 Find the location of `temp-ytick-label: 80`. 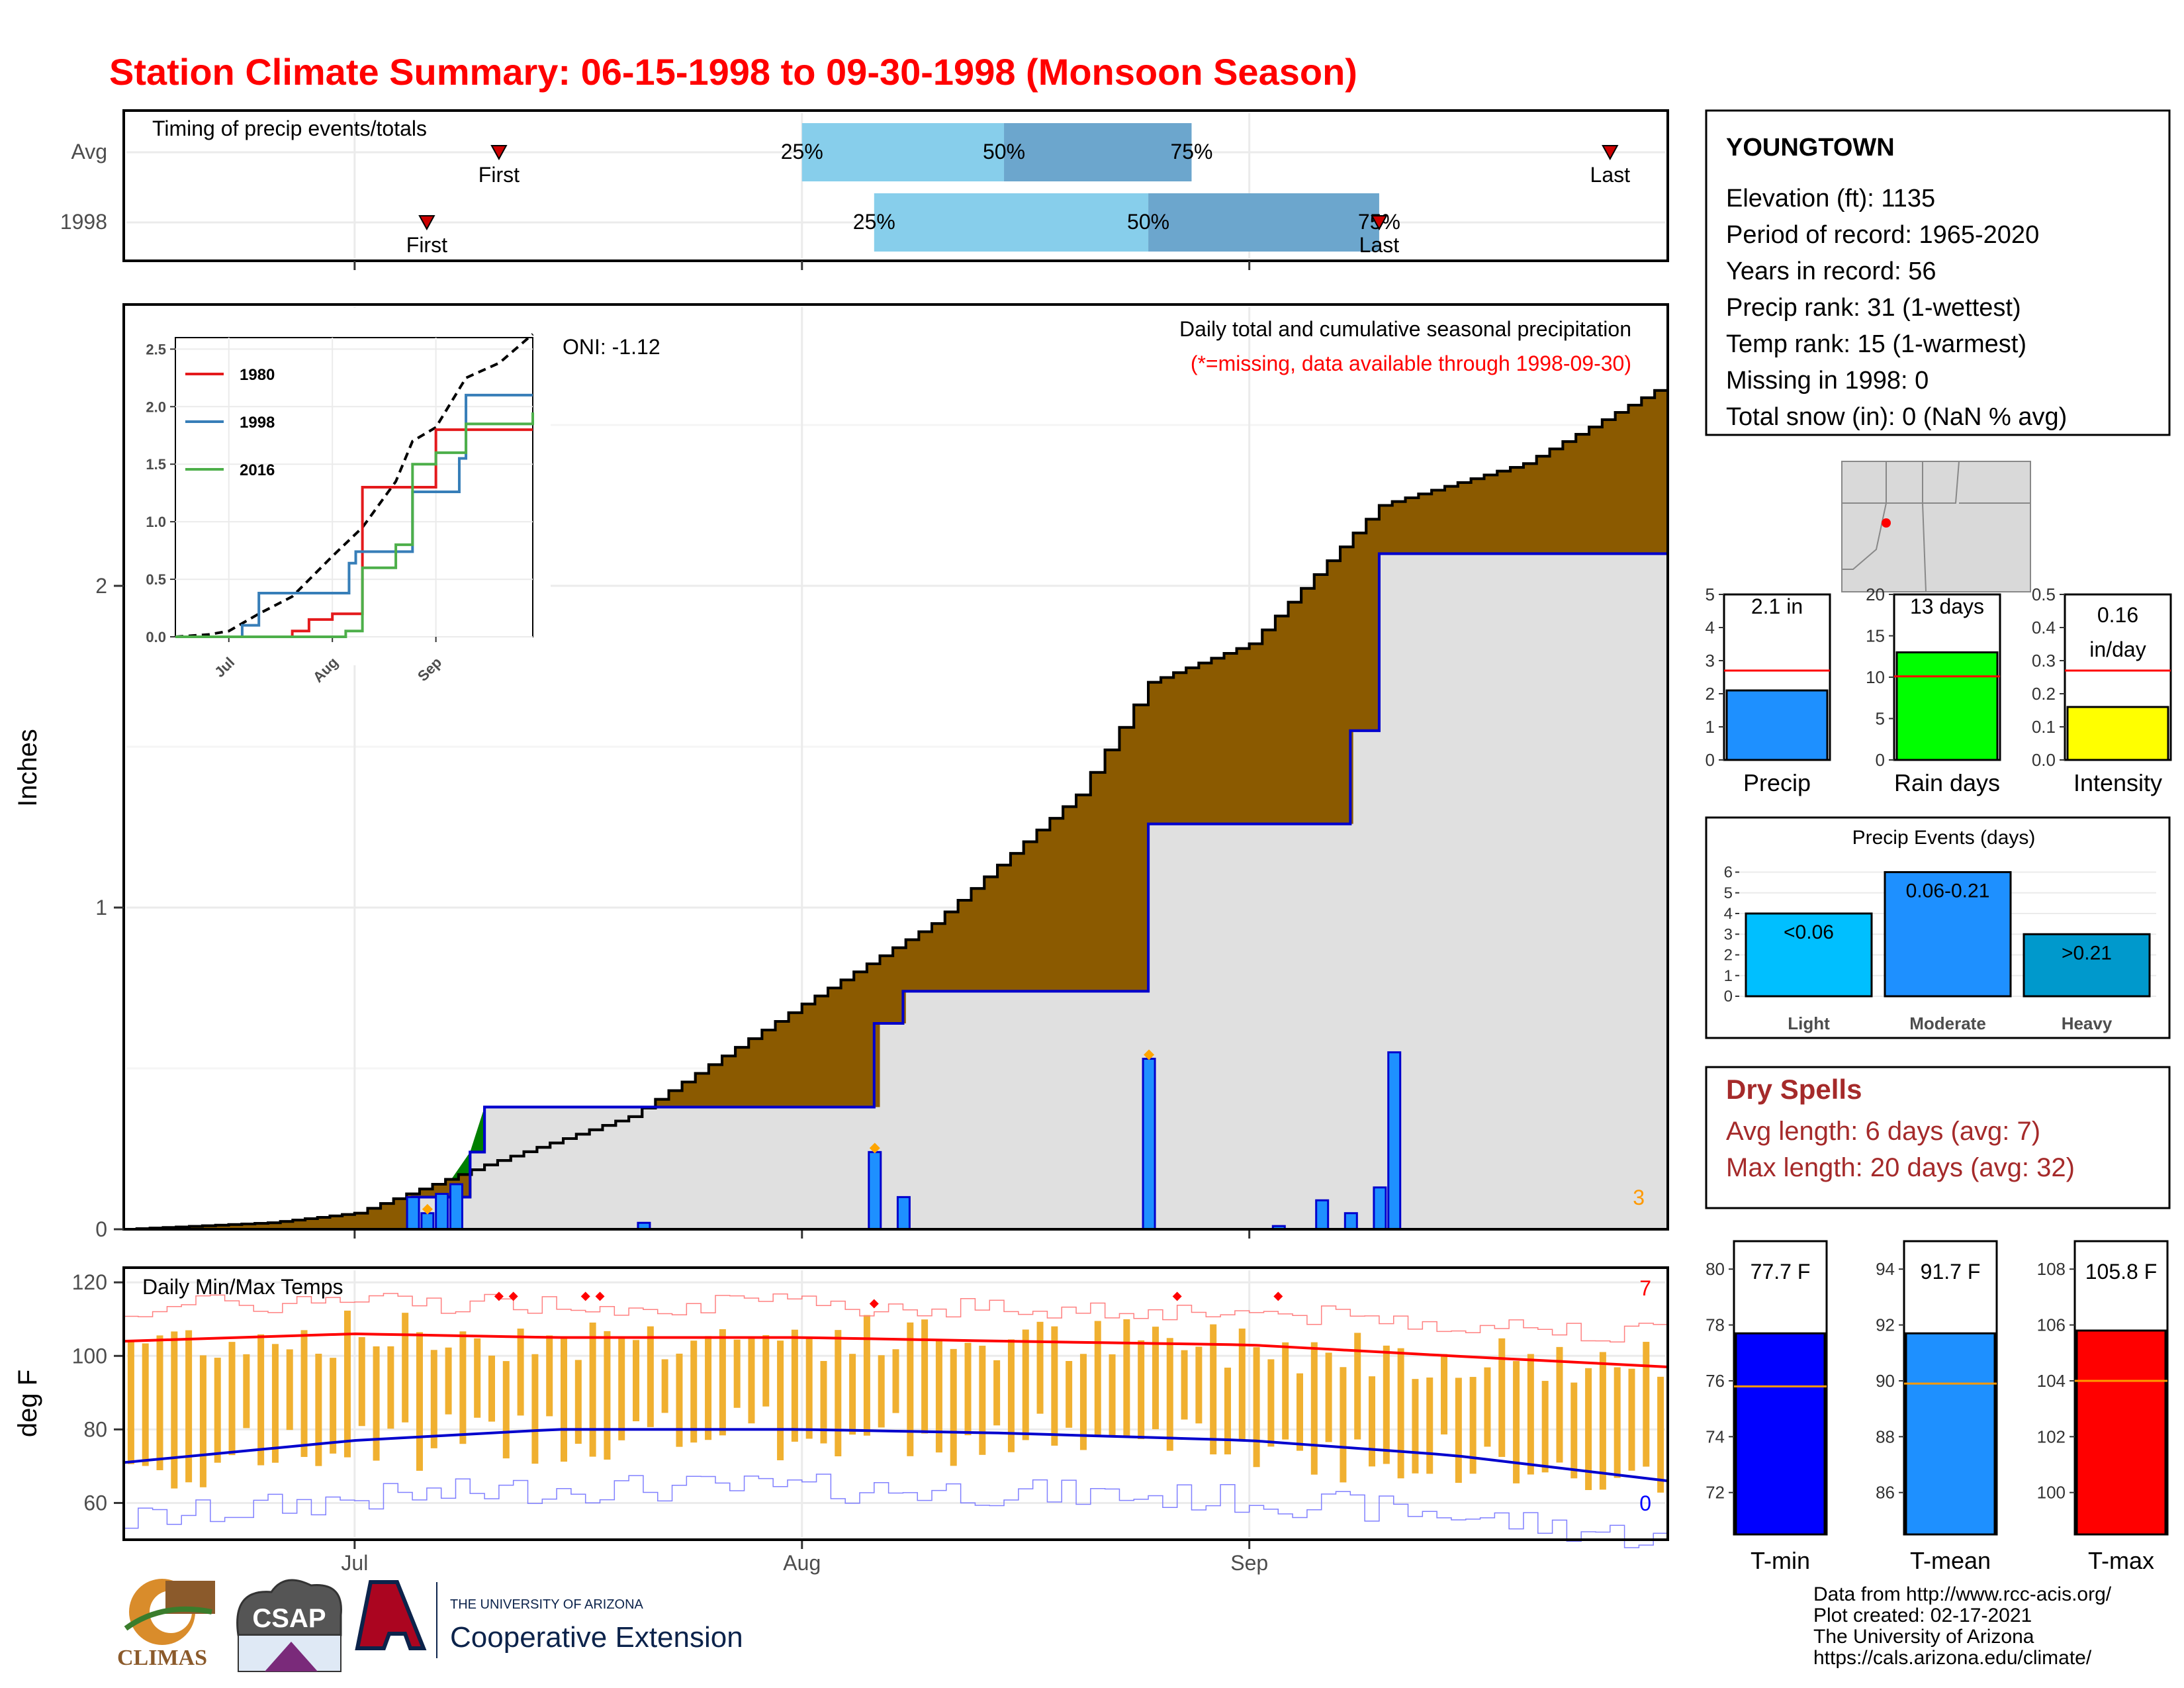

temp-ytick-label: 80 is located at coordinates (95, 1429).